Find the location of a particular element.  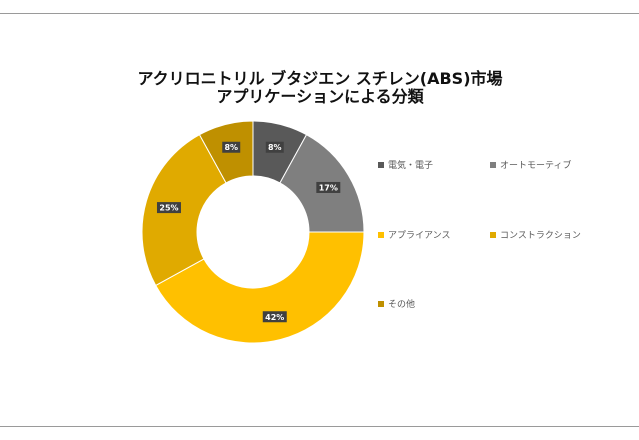

data-label-1: 8% is located at coordinates (274, 147).